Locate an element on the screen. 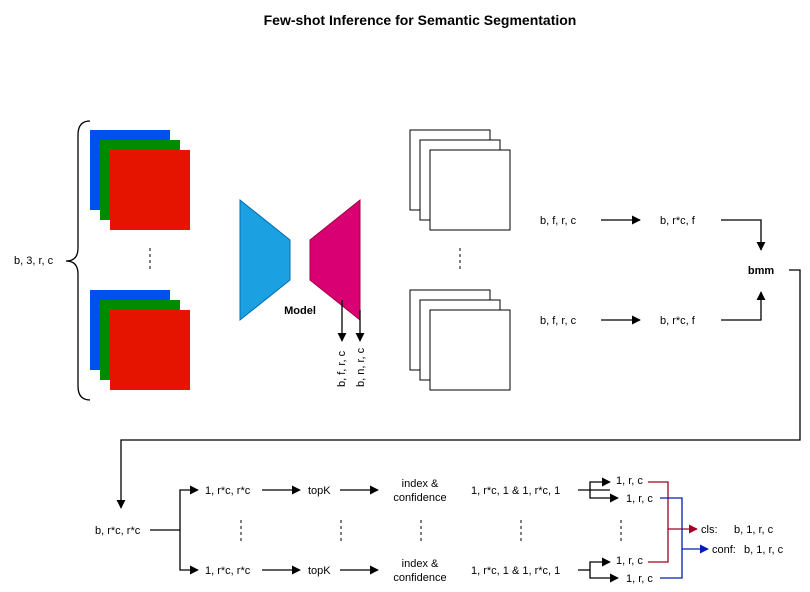 Image resolution: width=810 pixels, height=592 pixels. cls-merge-arrow-top is located at coordinates (673, 507).